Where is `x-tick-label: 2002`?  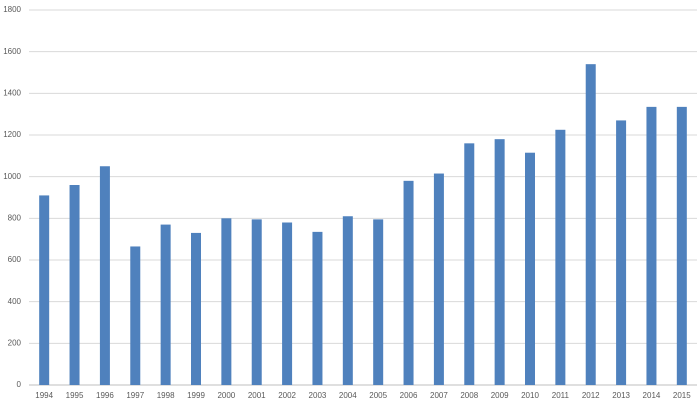
x-tick-label: 2002 is located at coordinates (287, 395).